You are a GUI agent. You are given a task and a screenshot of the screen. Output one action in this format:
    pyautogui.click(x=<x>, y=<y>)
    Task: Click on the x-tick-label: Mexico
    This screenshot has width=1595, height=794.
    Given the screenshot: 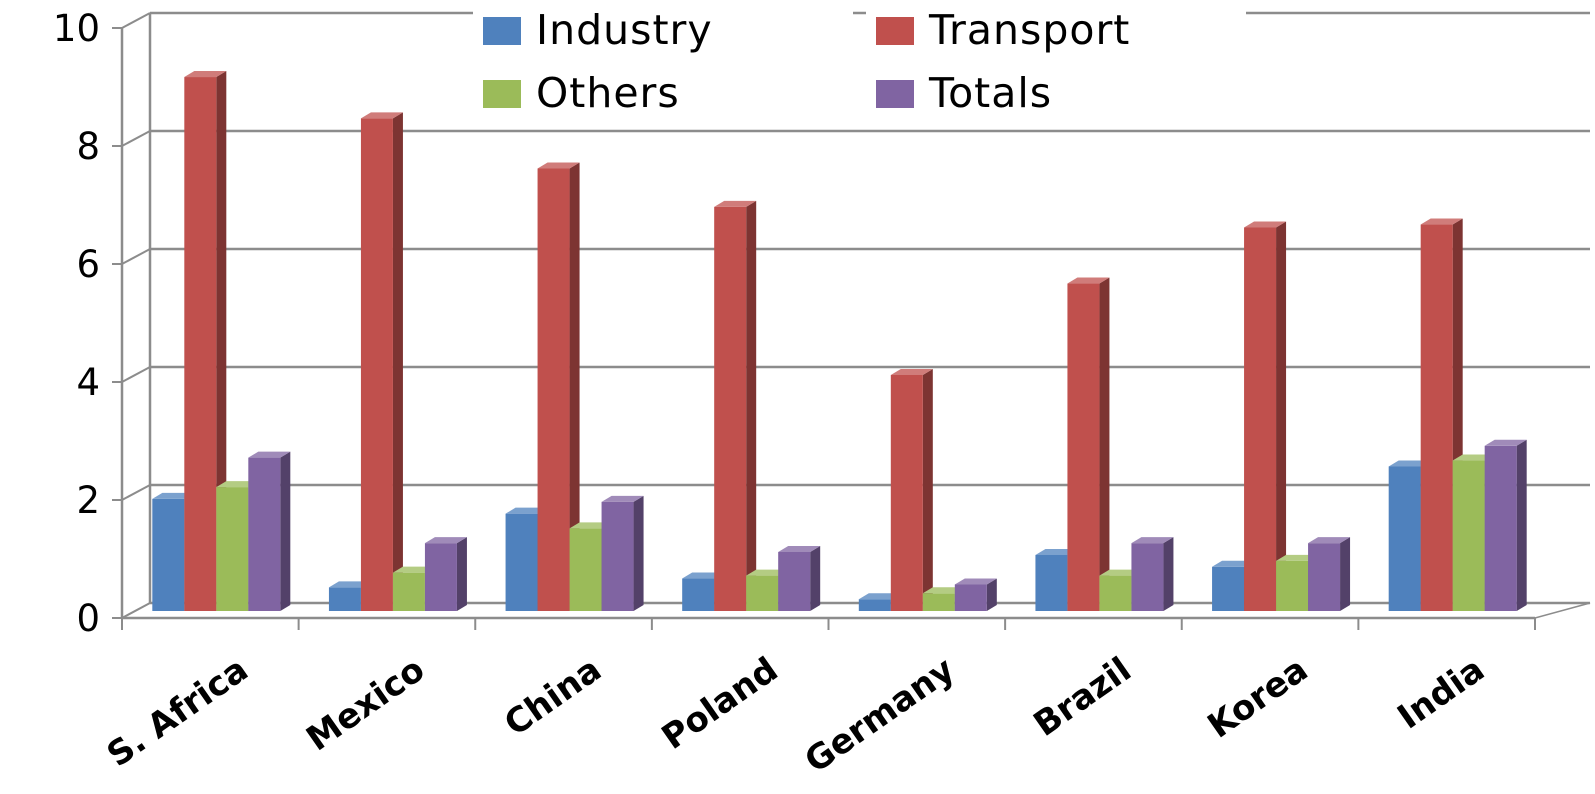 What is the action you would take?
    pyautogui.click(x=365, y=705)
    